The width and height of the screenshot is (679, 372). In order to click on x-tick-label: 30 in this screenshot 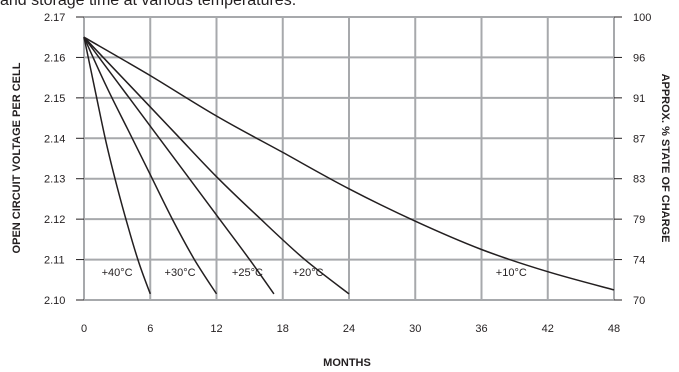, I will do `click(415, 329)`.